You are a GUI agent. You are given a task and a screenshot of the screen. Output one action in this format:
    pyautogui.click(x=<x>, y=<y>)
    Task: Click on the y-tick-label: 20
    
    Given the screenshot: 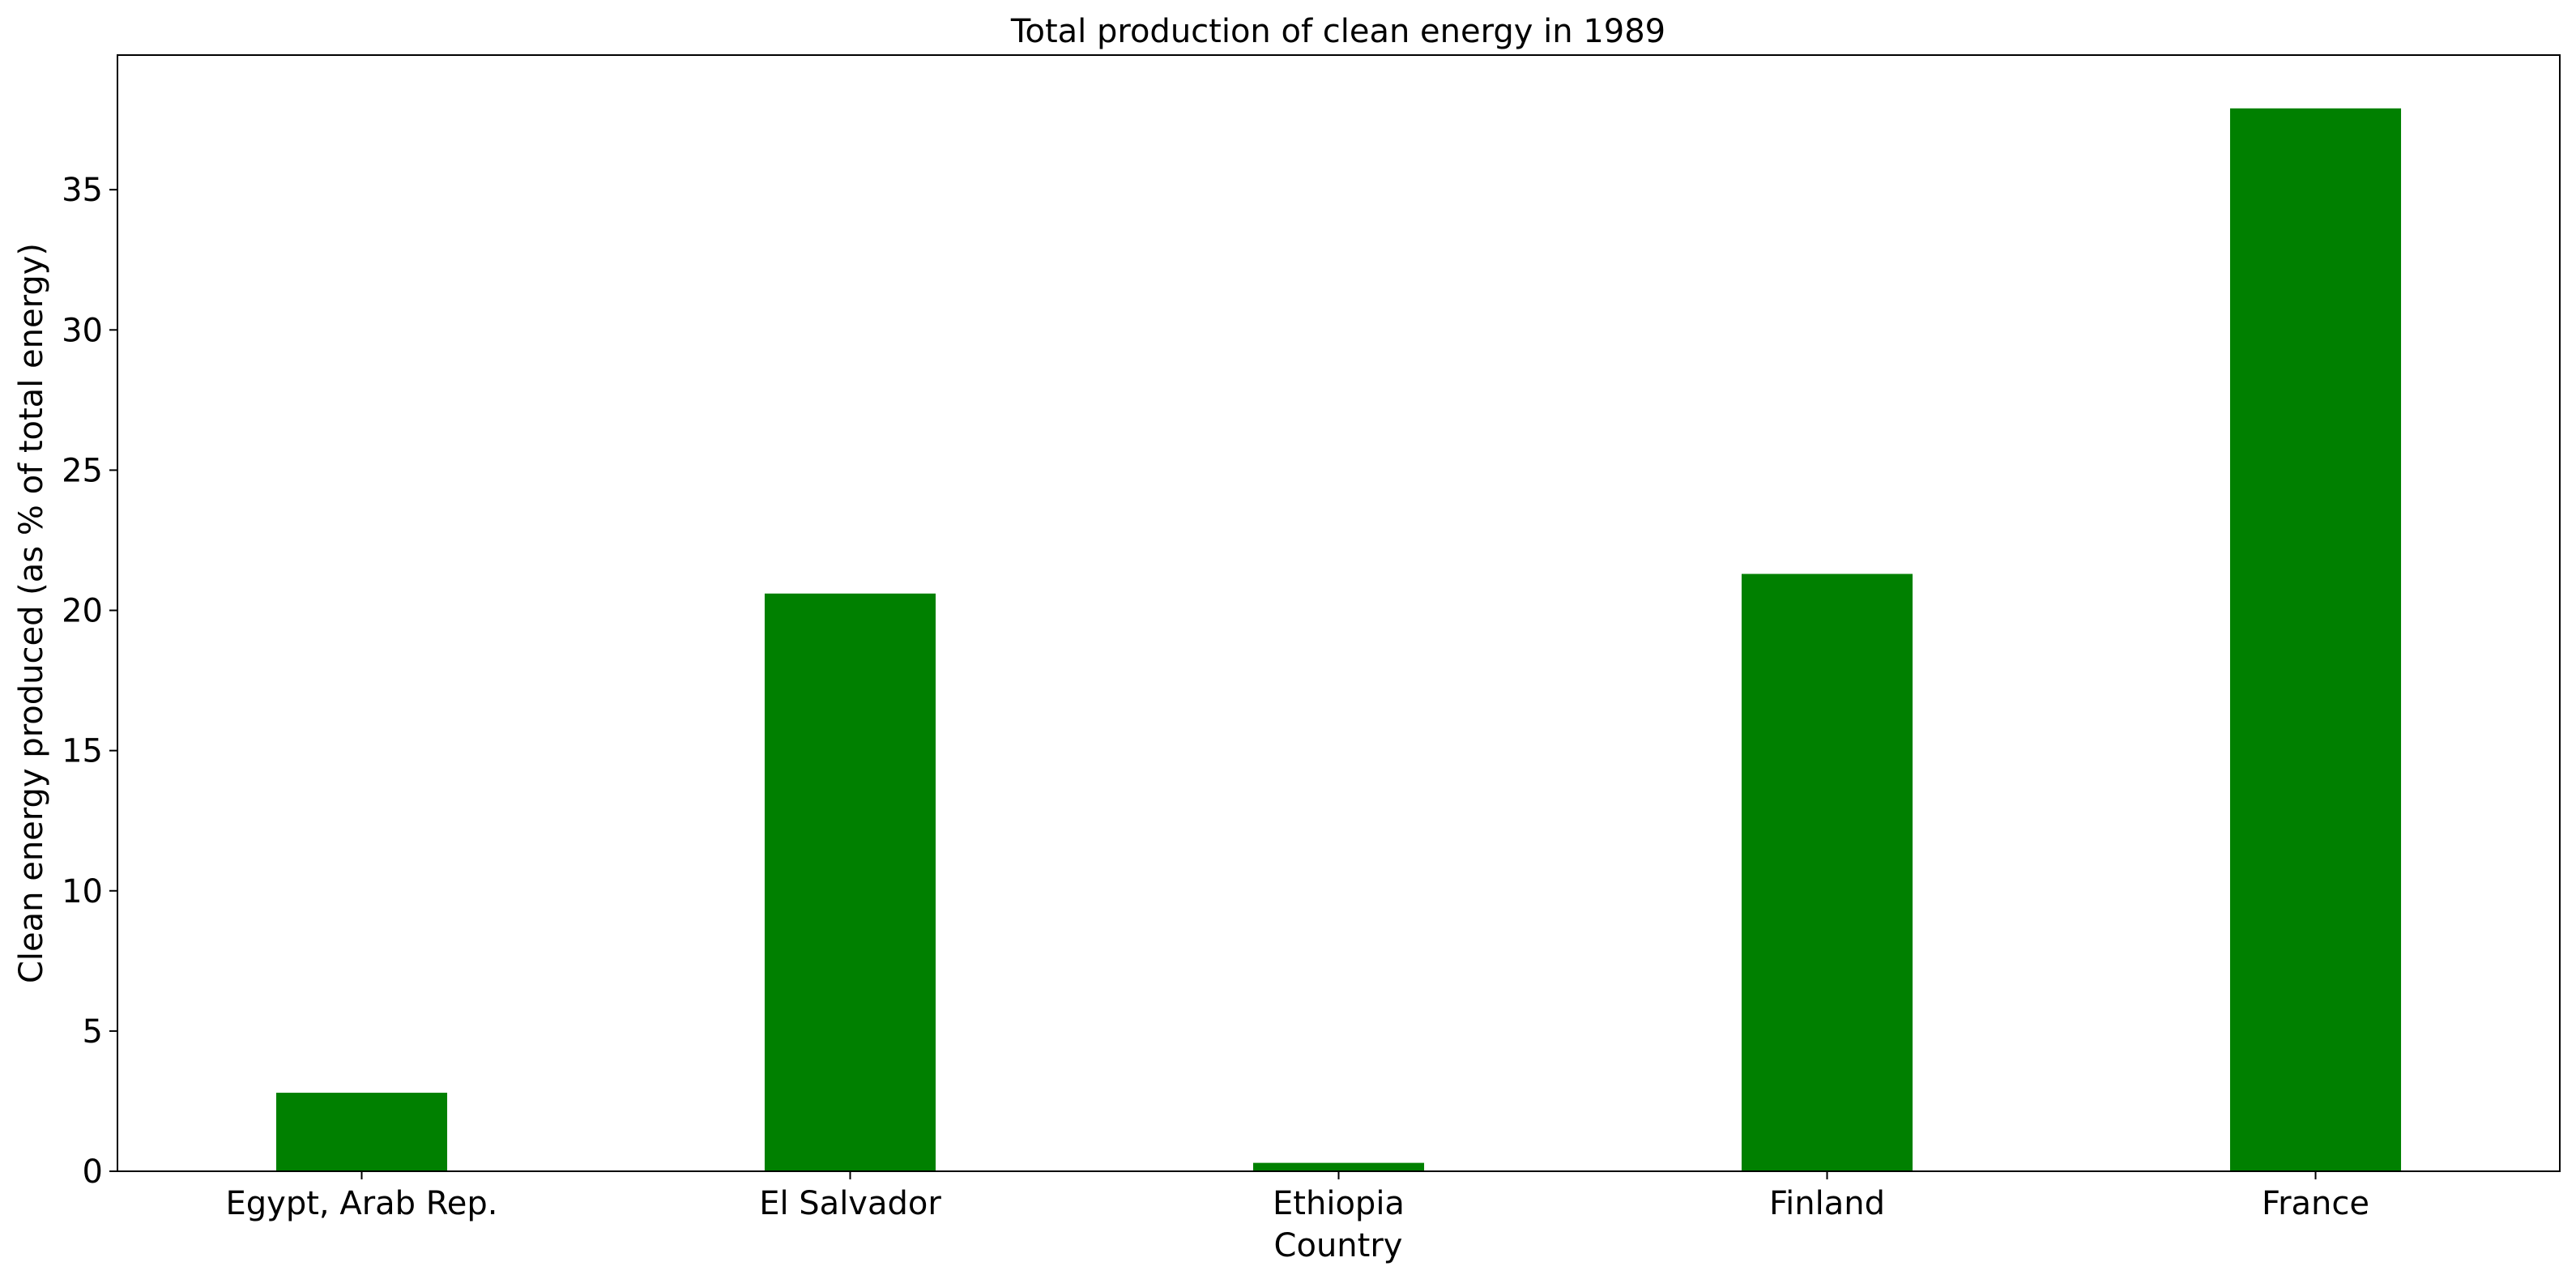 What is the action you would take?
    pyautogui.click(x=83, y=611)
    